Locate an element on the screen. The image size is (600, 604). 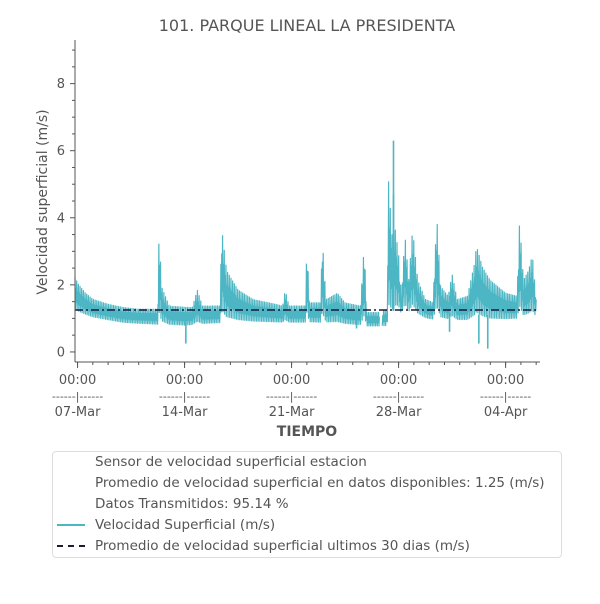
legend-swatch-velocity is located at coordinates (71, 525).